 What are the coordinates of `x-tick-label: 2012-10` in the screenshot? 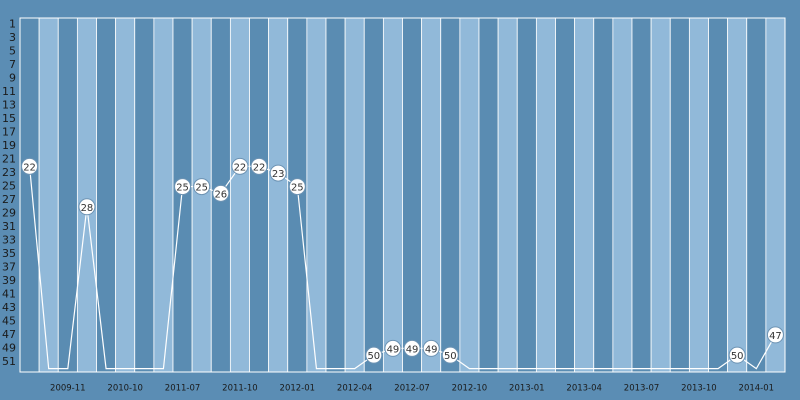 It's located at (470, 389).